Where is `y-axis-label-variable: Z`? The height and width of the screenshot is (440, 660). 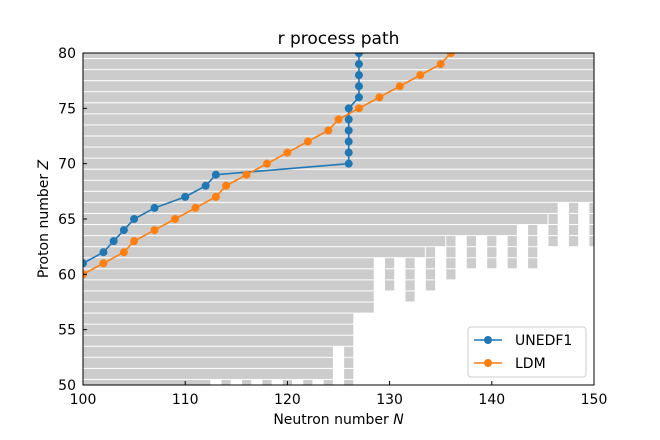 y-axis-label-variable: Z is located at coordinates (44, 164).